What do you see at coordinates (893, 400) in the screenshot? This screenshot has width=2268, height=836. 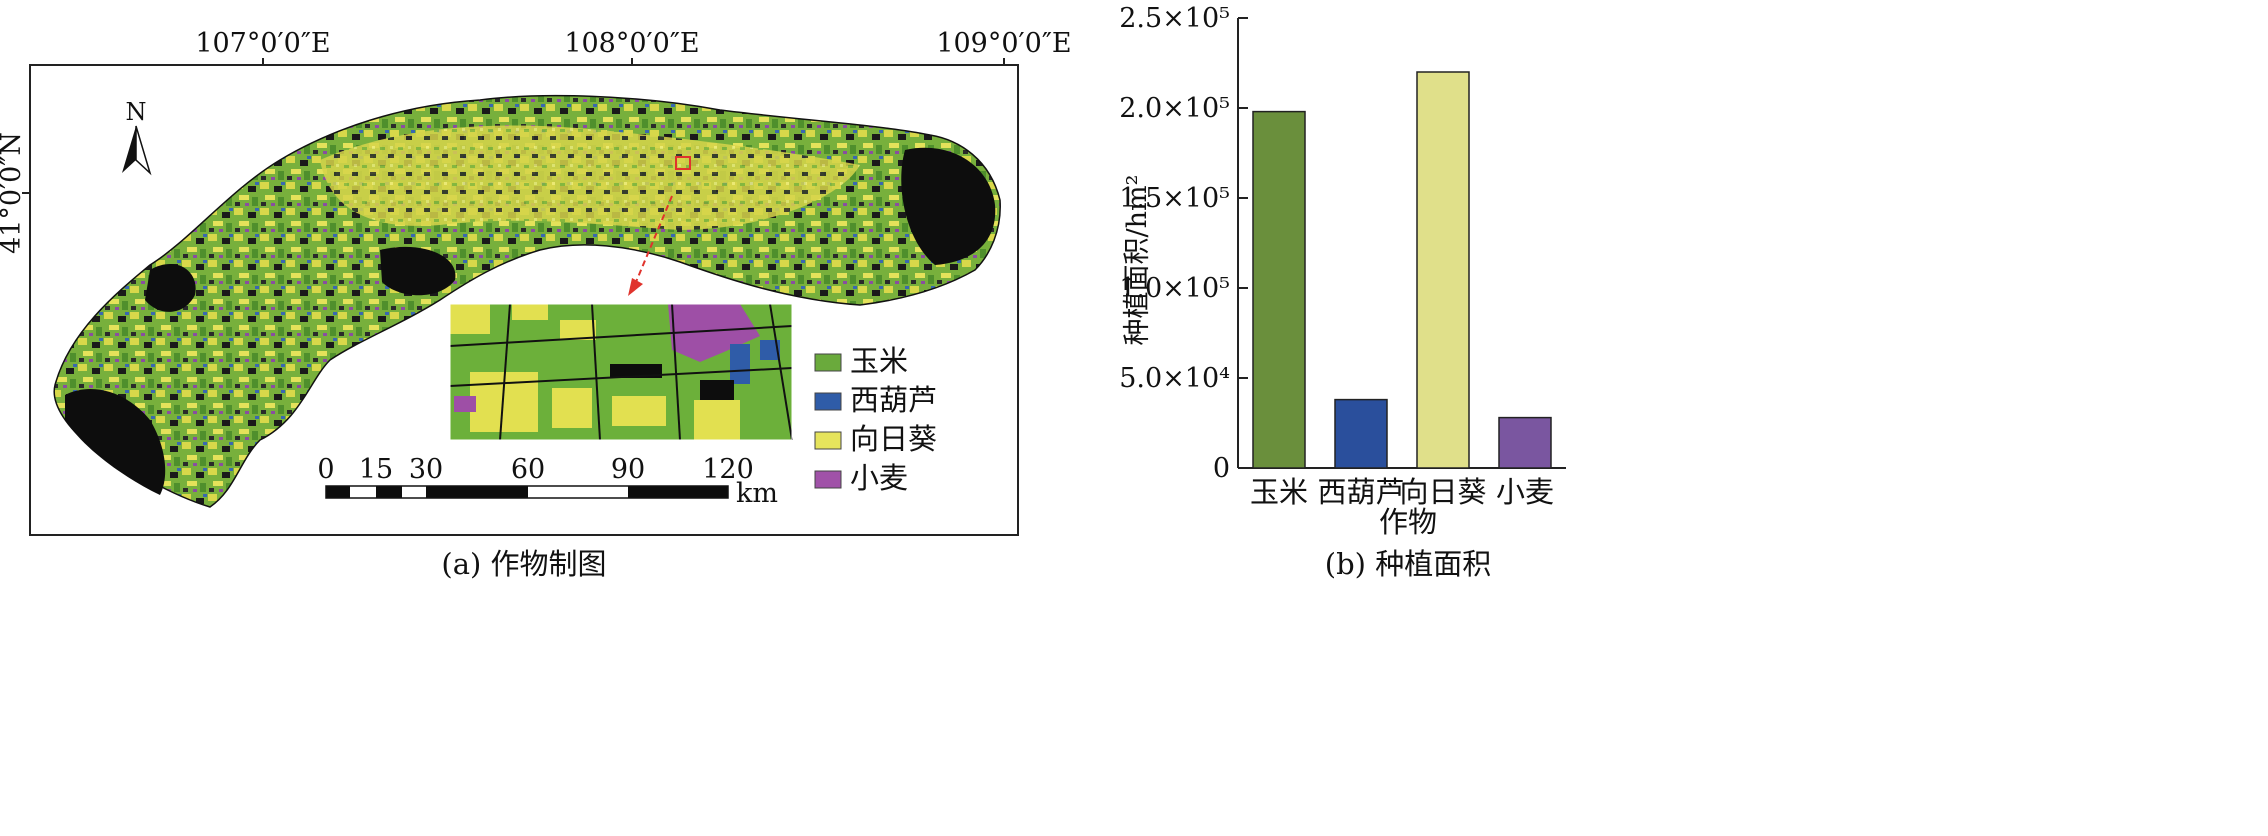 I see `legend-label: 西葫芦` at bounding box center [893, 400].